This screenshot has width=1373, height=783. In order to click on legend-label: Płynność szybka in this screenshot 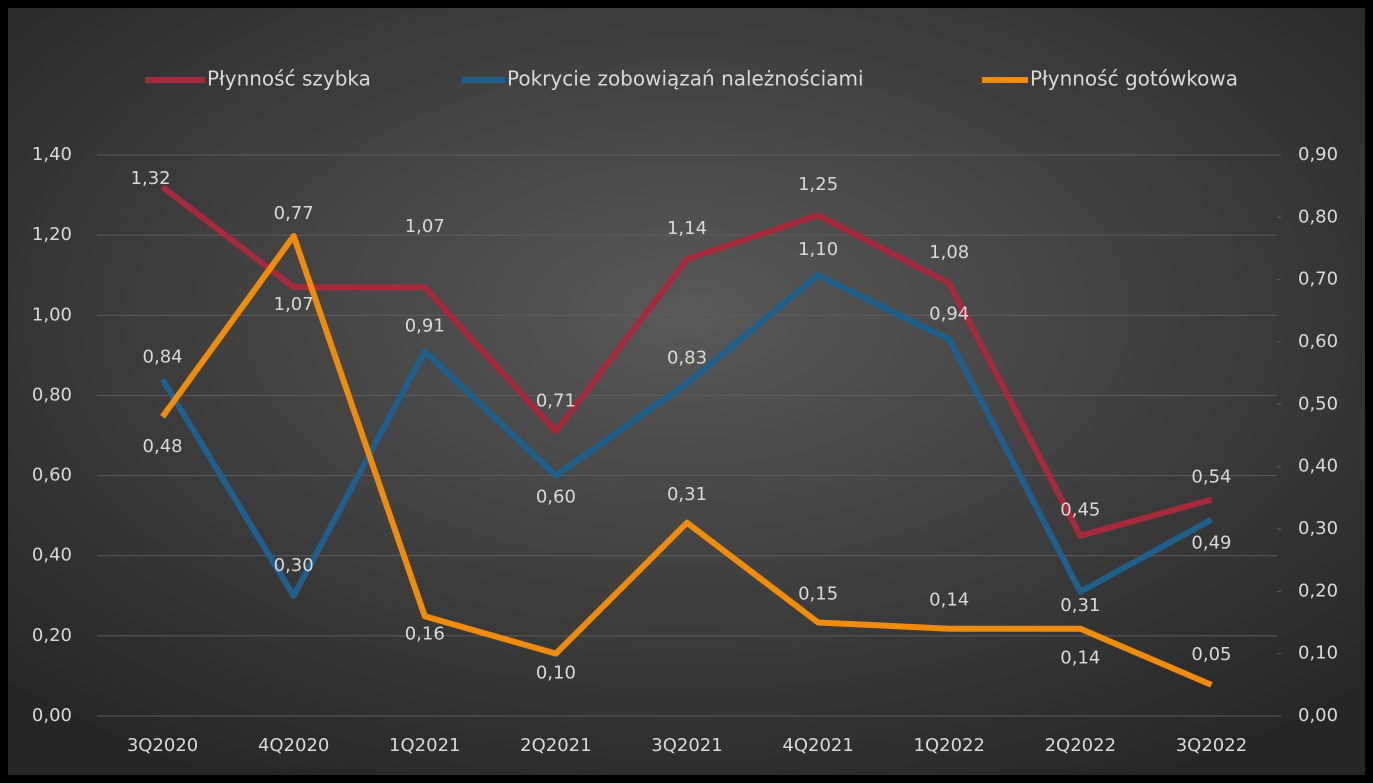, I will do `click(289, 79)`.